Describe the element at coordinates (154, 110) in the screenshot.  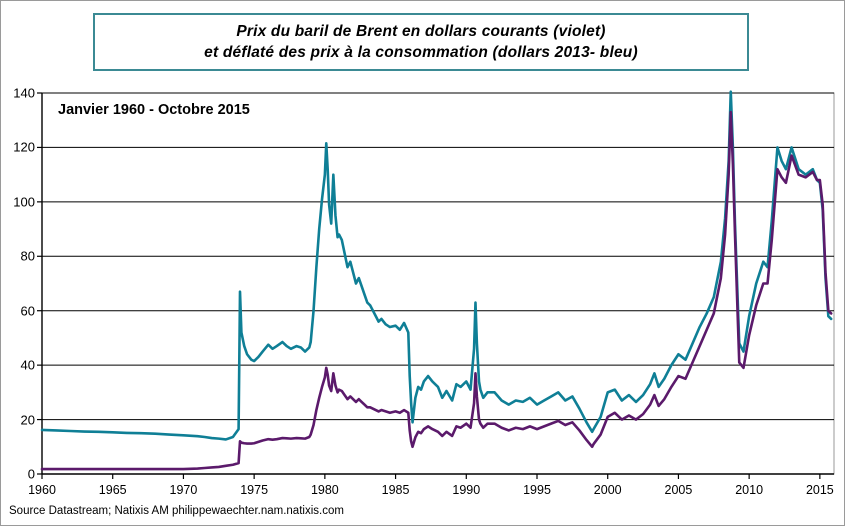
I see `chart-period-label: Janvier 1960 - Octobre 2015` at that location.